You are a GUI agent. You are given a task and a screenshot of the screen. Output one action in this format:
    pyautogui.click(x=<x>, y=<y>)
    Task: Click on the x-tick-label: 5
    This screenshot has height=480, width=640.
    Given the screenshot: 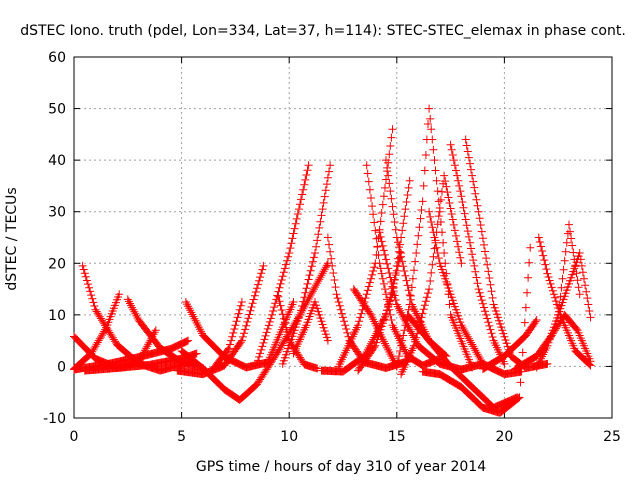 What is the action you would take?
    pyautogui.click(x=181, y=437)
    